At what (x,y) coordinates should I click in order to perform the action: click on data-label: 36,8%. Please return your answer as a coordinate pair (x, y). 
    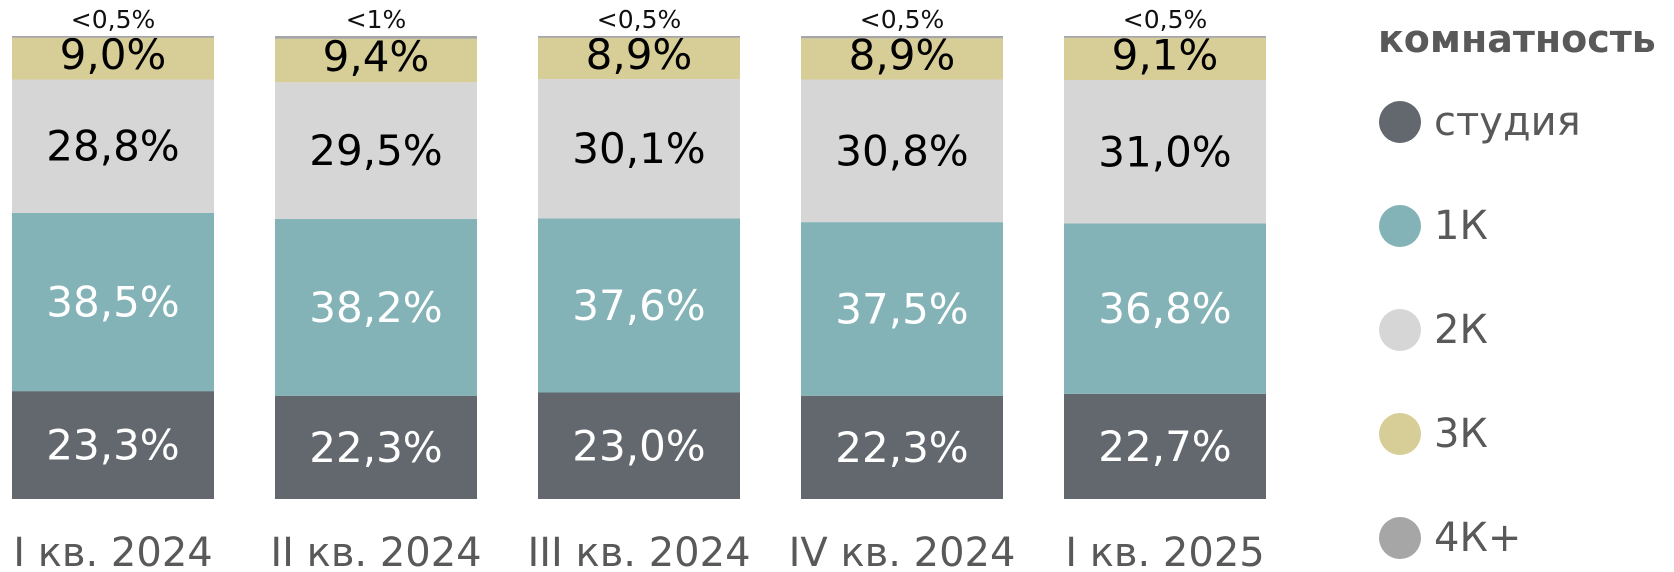
    Looking at the image, I should click on (1164, 308).